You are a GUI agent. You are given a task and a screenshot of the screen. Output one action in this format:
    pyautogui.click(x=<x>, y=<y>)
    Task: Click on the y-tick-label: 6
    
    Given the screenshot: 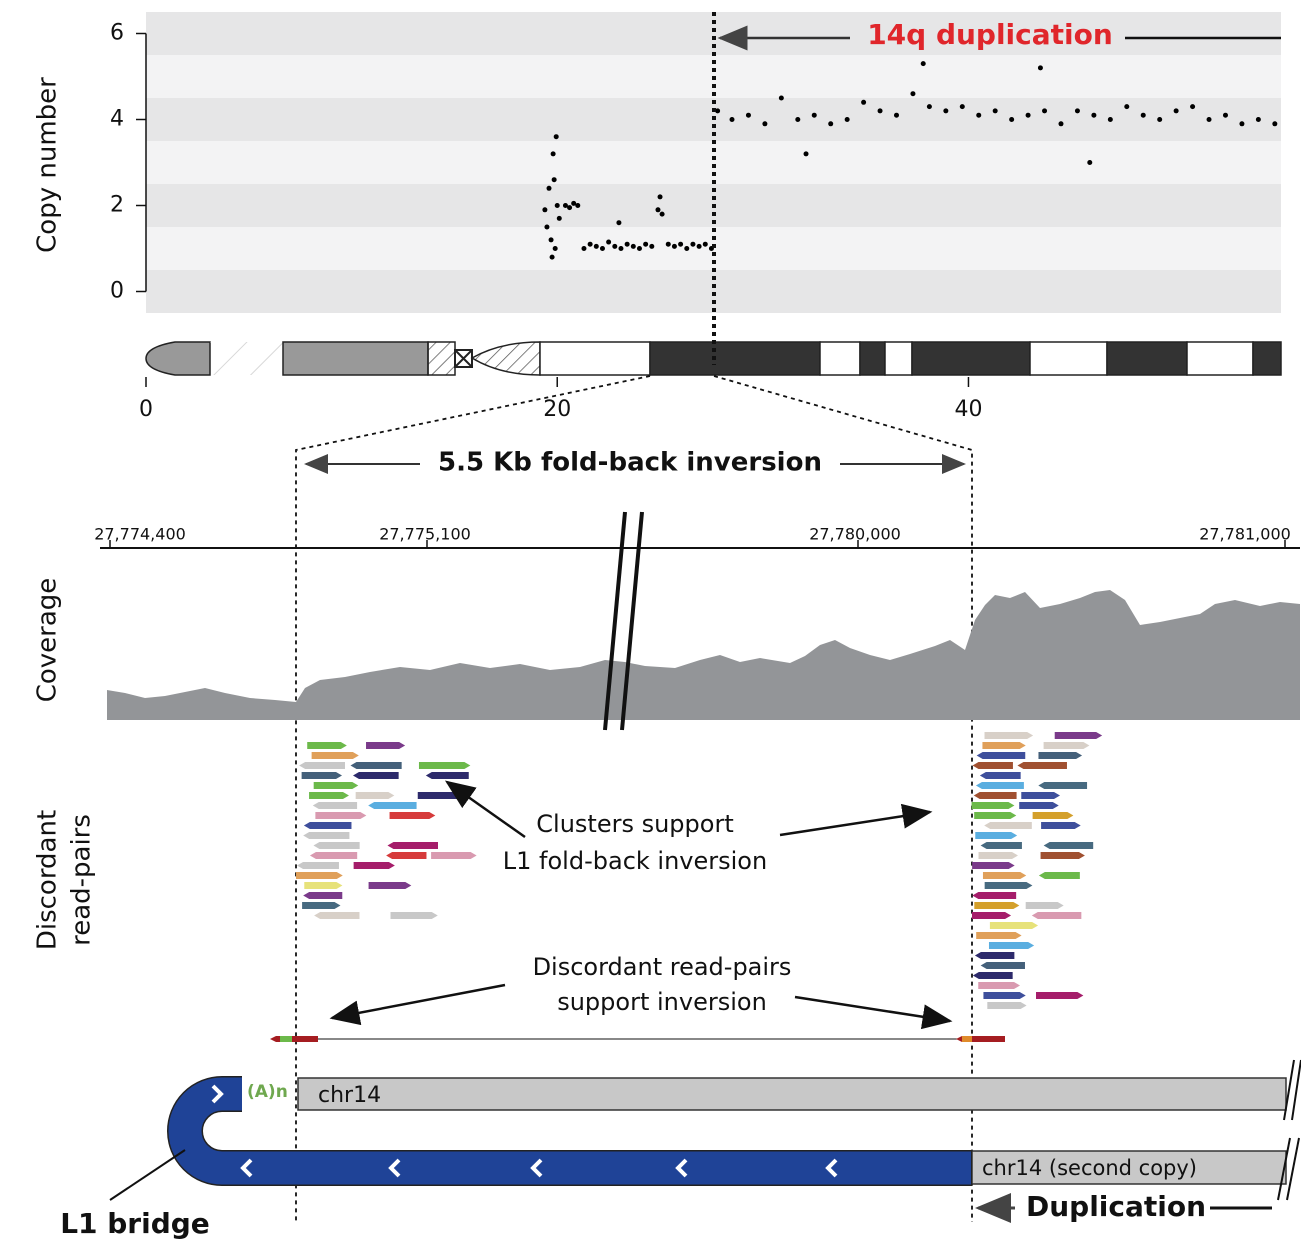 What is the action you would take?
    pyautogui.click(x=117, y=33)
    